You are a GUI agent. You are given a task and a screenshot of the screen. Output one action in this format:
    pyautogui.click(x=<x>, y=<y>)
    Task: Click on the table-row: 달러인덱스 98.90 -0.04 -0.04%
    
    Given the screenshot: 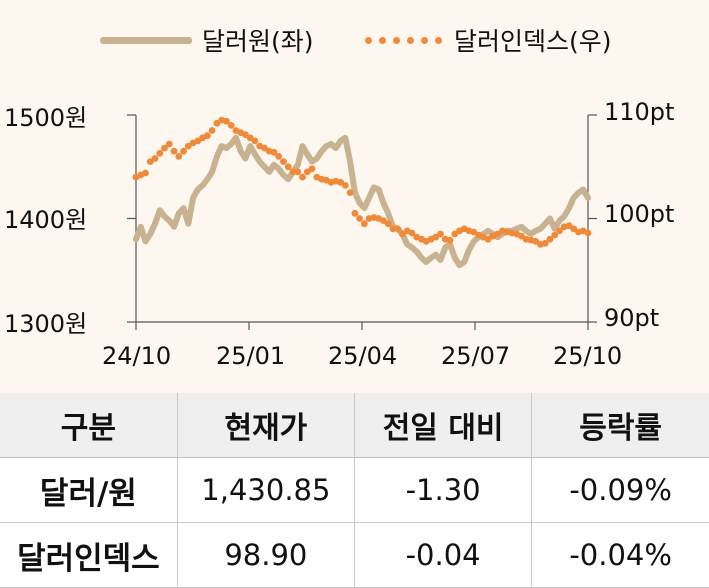 What is the action you would take?
    pyautogui.click(x=354, y=555)
    